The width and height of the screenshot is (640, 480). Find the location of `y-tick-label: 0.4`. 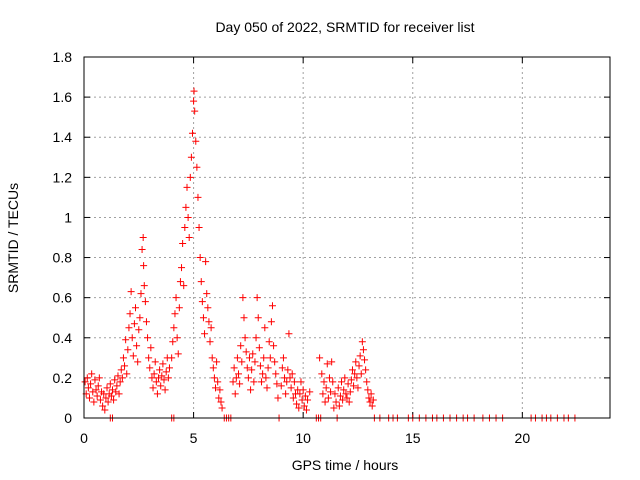

y-tick-label: 0.4 is located at coordinates (63, 338).